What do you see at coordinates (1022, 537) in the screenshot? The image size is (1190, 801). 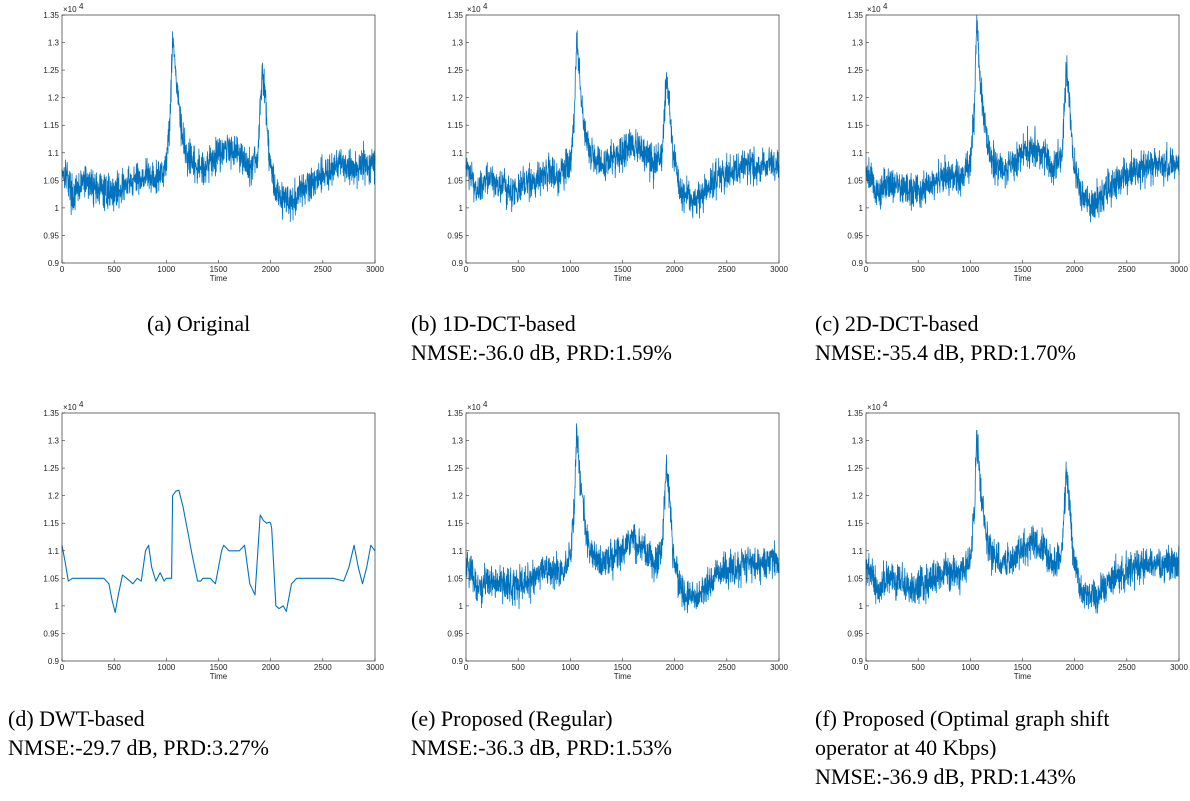 I see `axes-box` at bounding box center [1022, 537].